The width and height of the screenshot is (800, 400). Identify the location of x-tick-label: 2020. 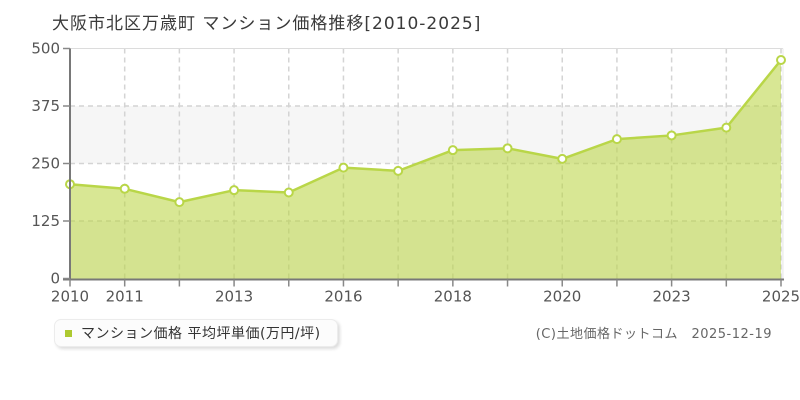
(562, 297).